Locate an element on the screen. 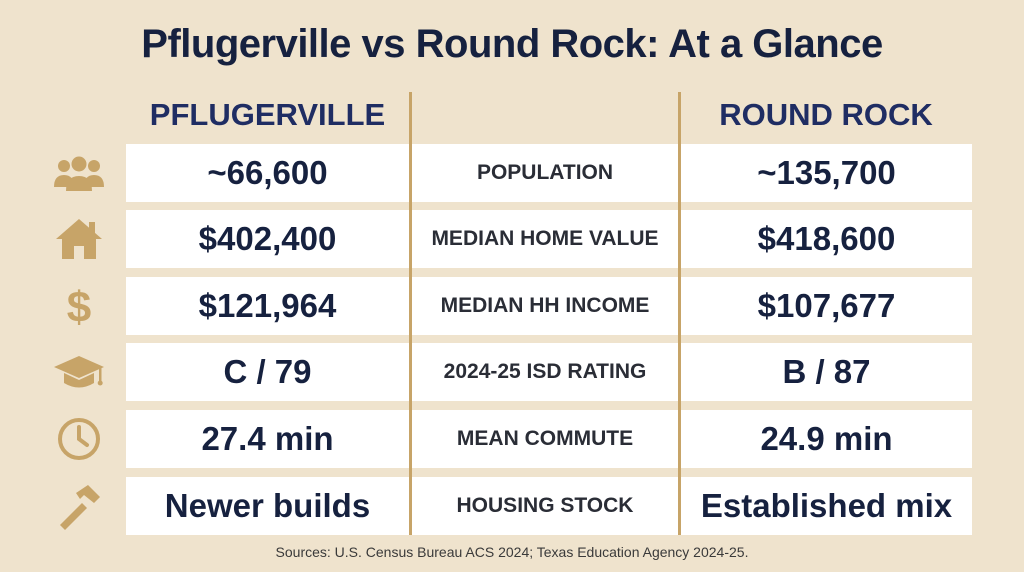 The width and height of the screenshot is (1024, 572). label-housing-stock: HOUSING STOCK is located at coordinates (545, 506).